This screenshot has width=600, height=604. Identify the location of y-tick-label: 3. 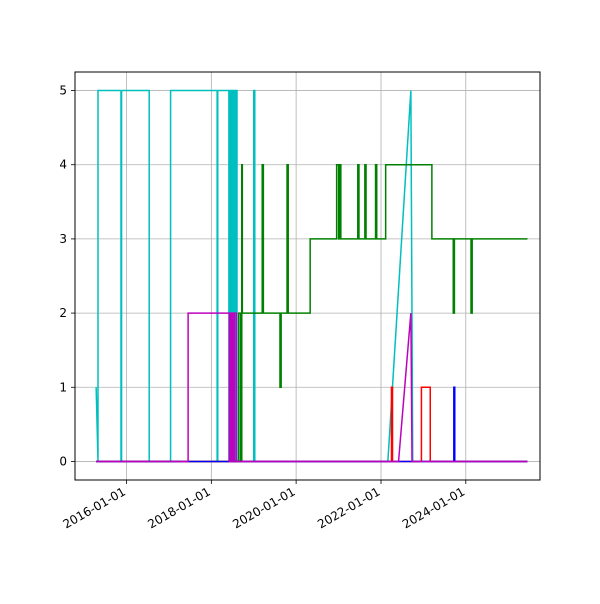
(63, 239).